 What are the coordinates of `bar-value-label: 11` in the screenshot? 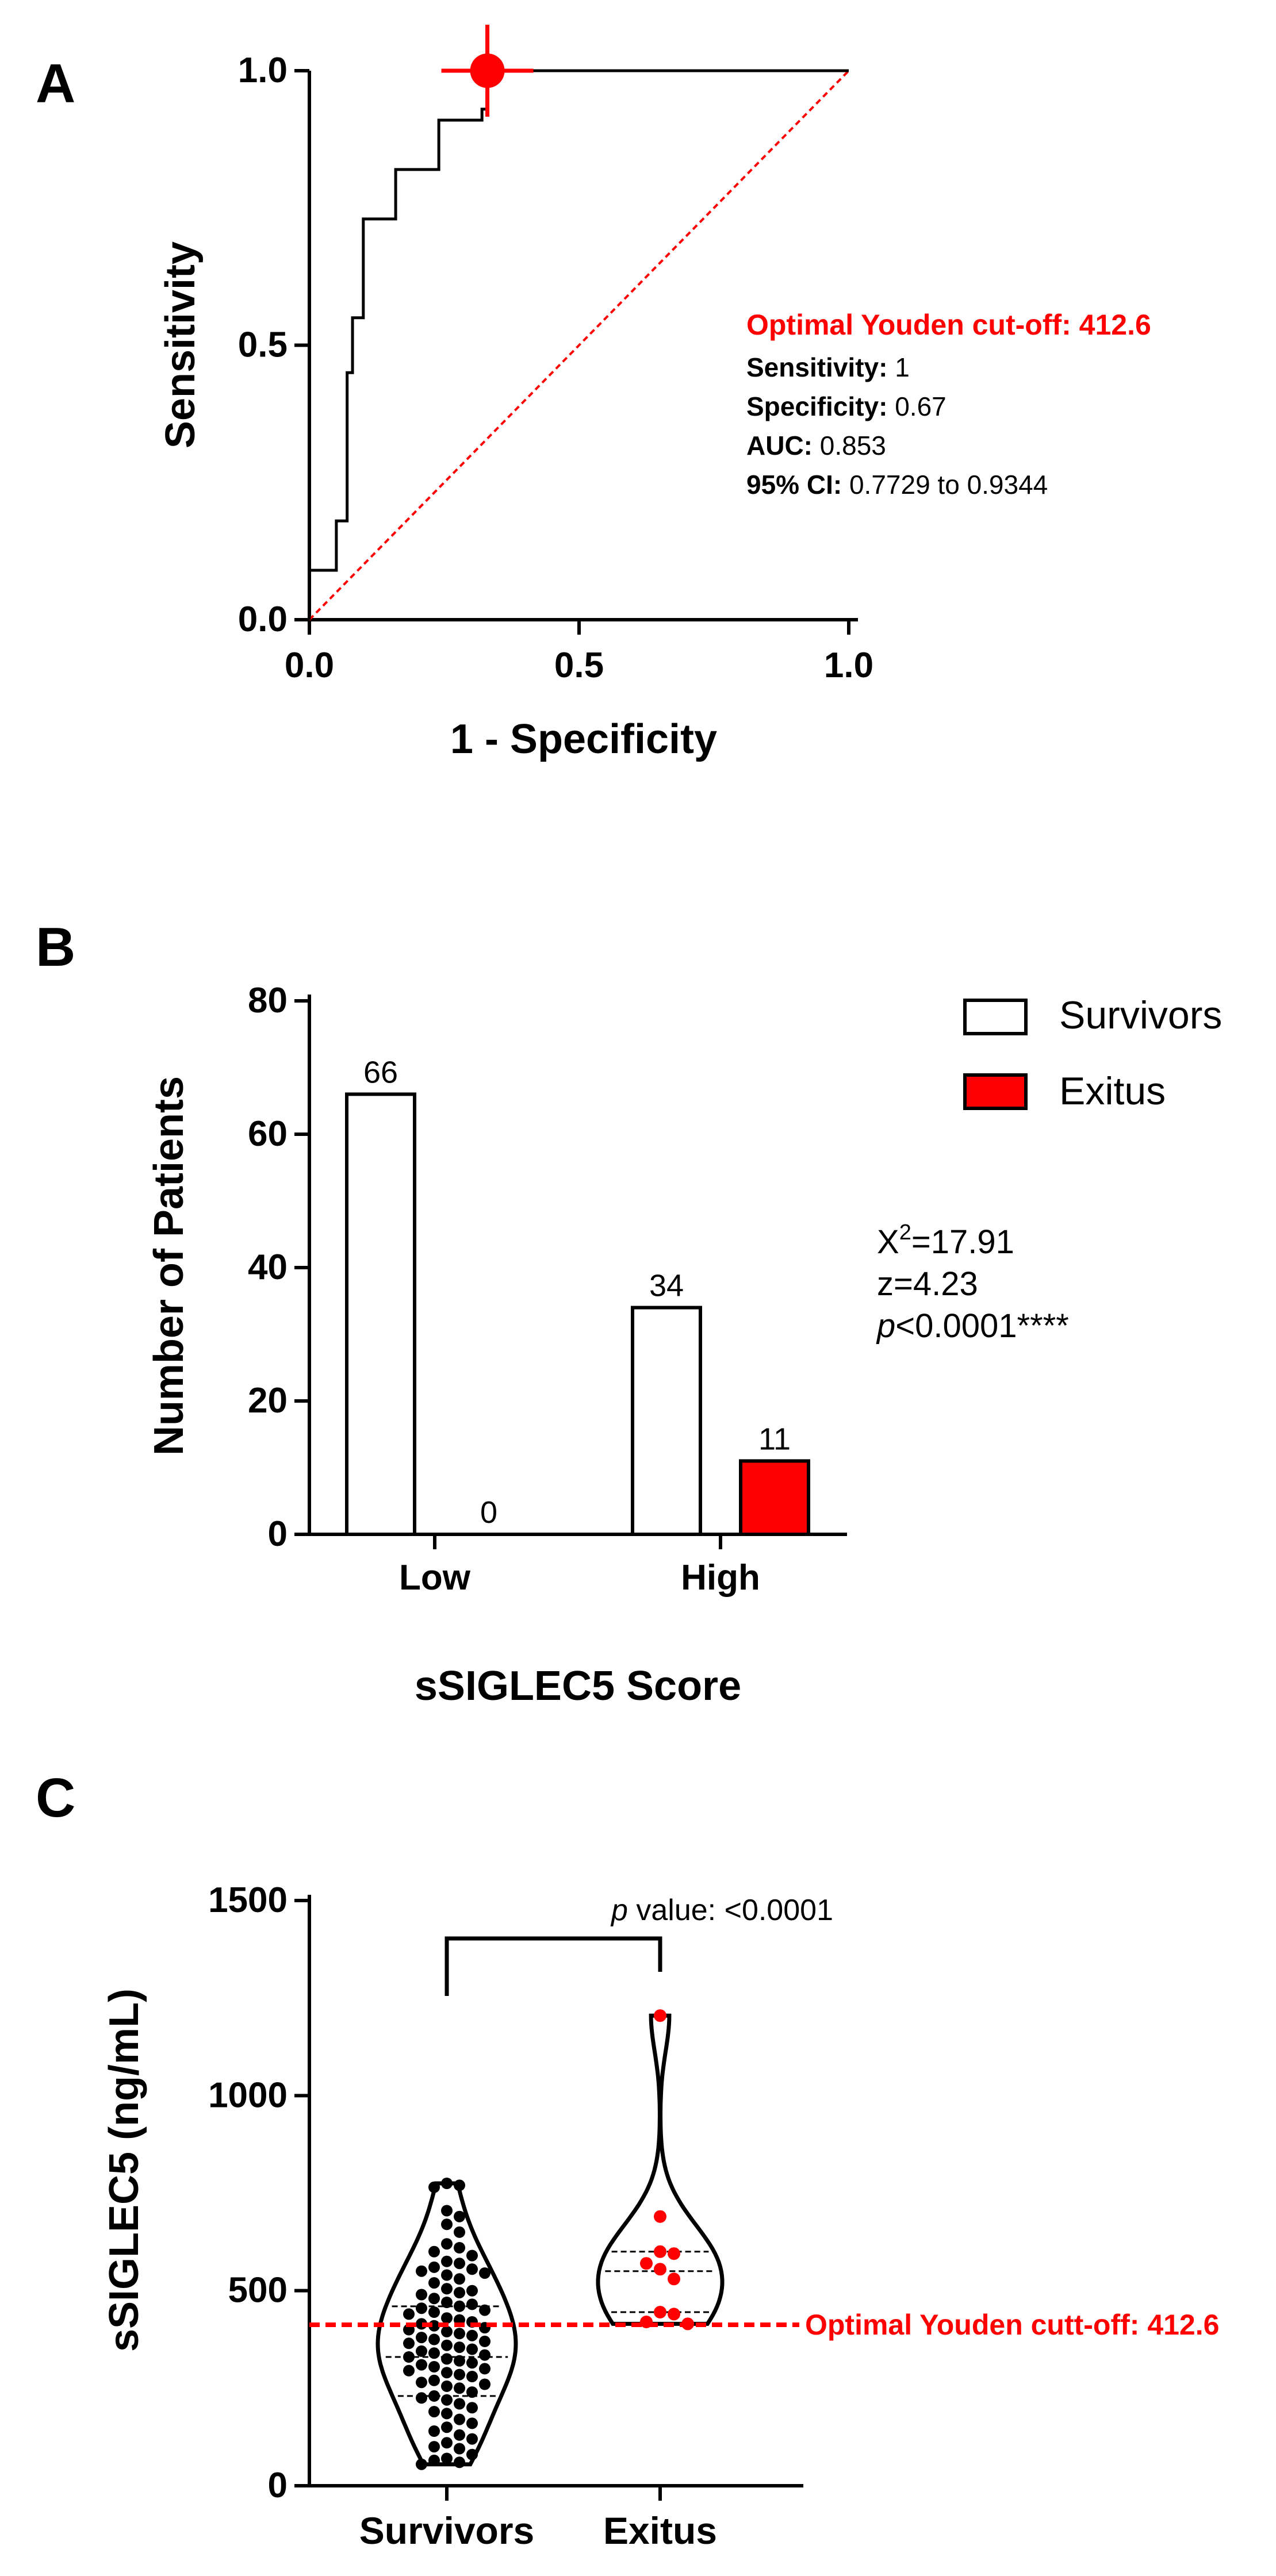 It's located at (774, 1439).